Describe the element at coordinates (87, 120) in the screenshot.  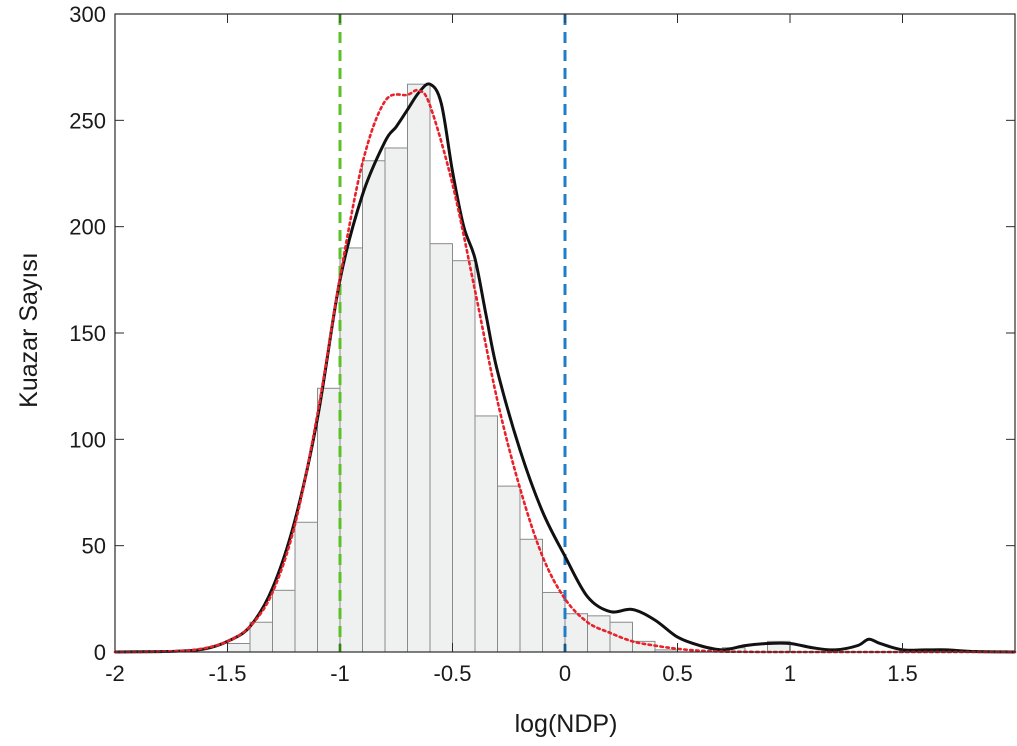
I see `y-tick-label: 250` at that location.